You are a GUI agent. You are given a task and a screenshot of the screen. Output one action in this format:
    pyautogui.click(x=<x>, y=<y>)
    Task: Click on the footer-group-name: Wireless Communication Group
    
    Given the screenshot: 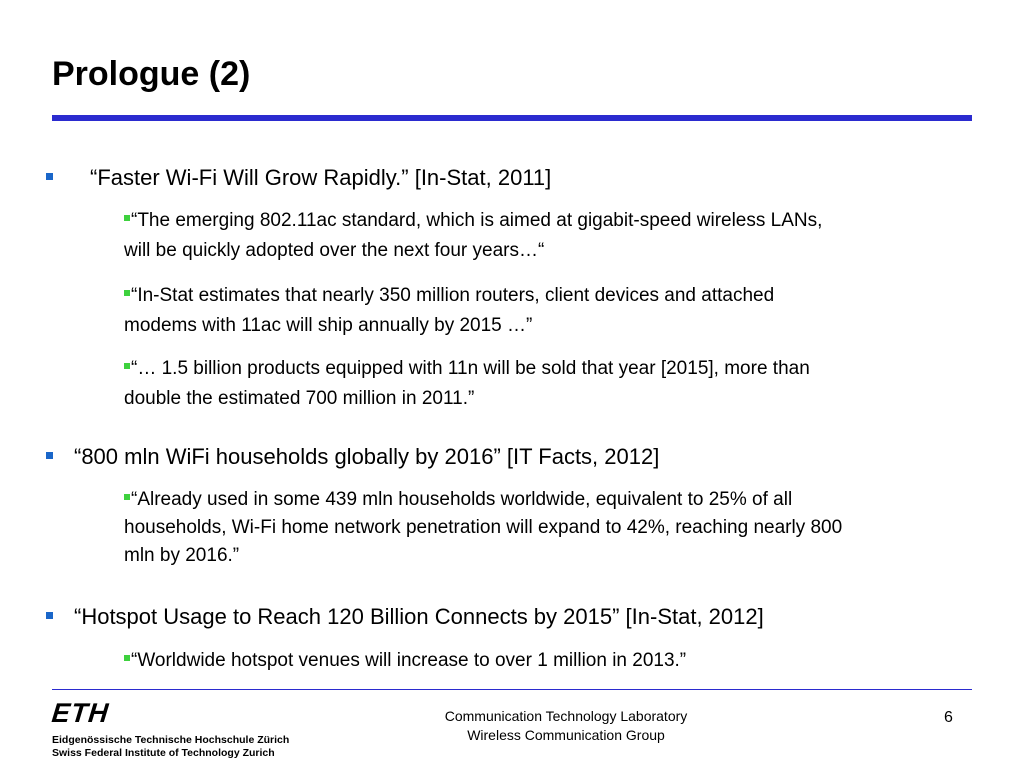 What is the action you would take?
    pyautogui.click(x=566, y=735)
    